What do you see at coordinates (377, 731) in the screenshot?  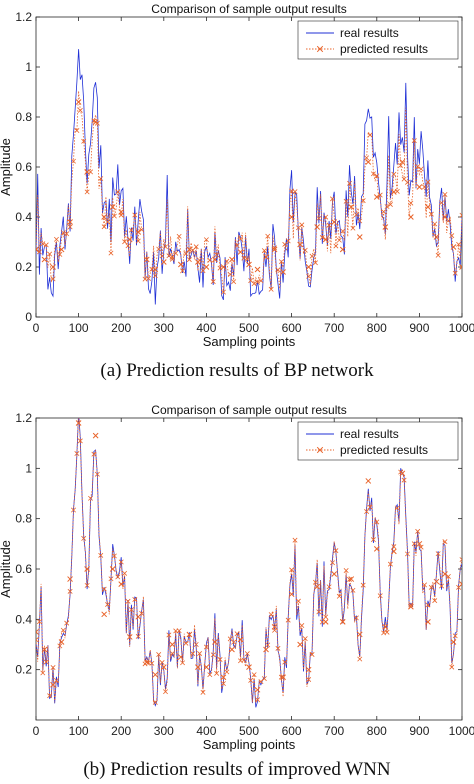 I see `x-tick-label: 800` at bounding box center [377, 731].